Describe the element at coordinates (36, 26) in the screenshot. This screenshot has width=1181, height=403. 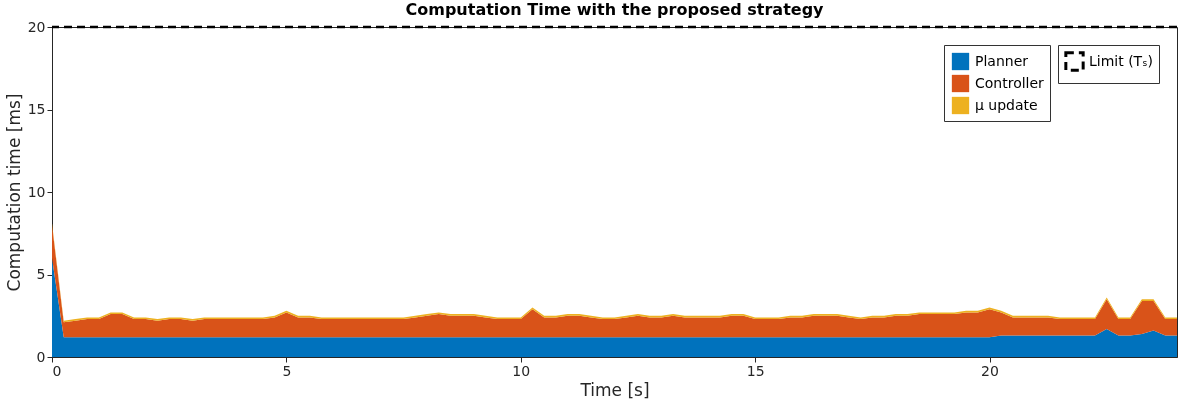
I see `y-tick-label: 20` at that location.